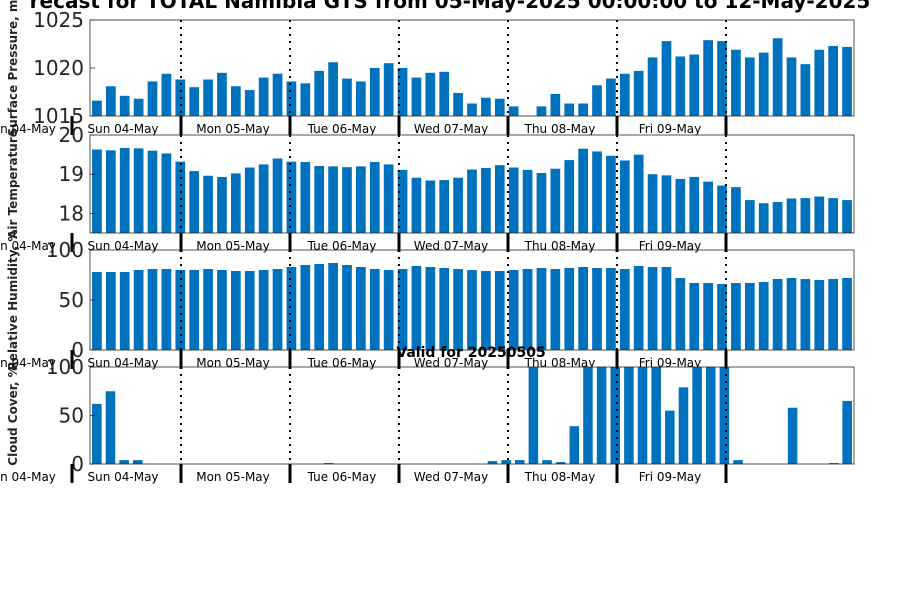  Describe the element at coordinates (451, 363) in the screenshot. I see `day-label-3-5: Wed 07-May` at that location.